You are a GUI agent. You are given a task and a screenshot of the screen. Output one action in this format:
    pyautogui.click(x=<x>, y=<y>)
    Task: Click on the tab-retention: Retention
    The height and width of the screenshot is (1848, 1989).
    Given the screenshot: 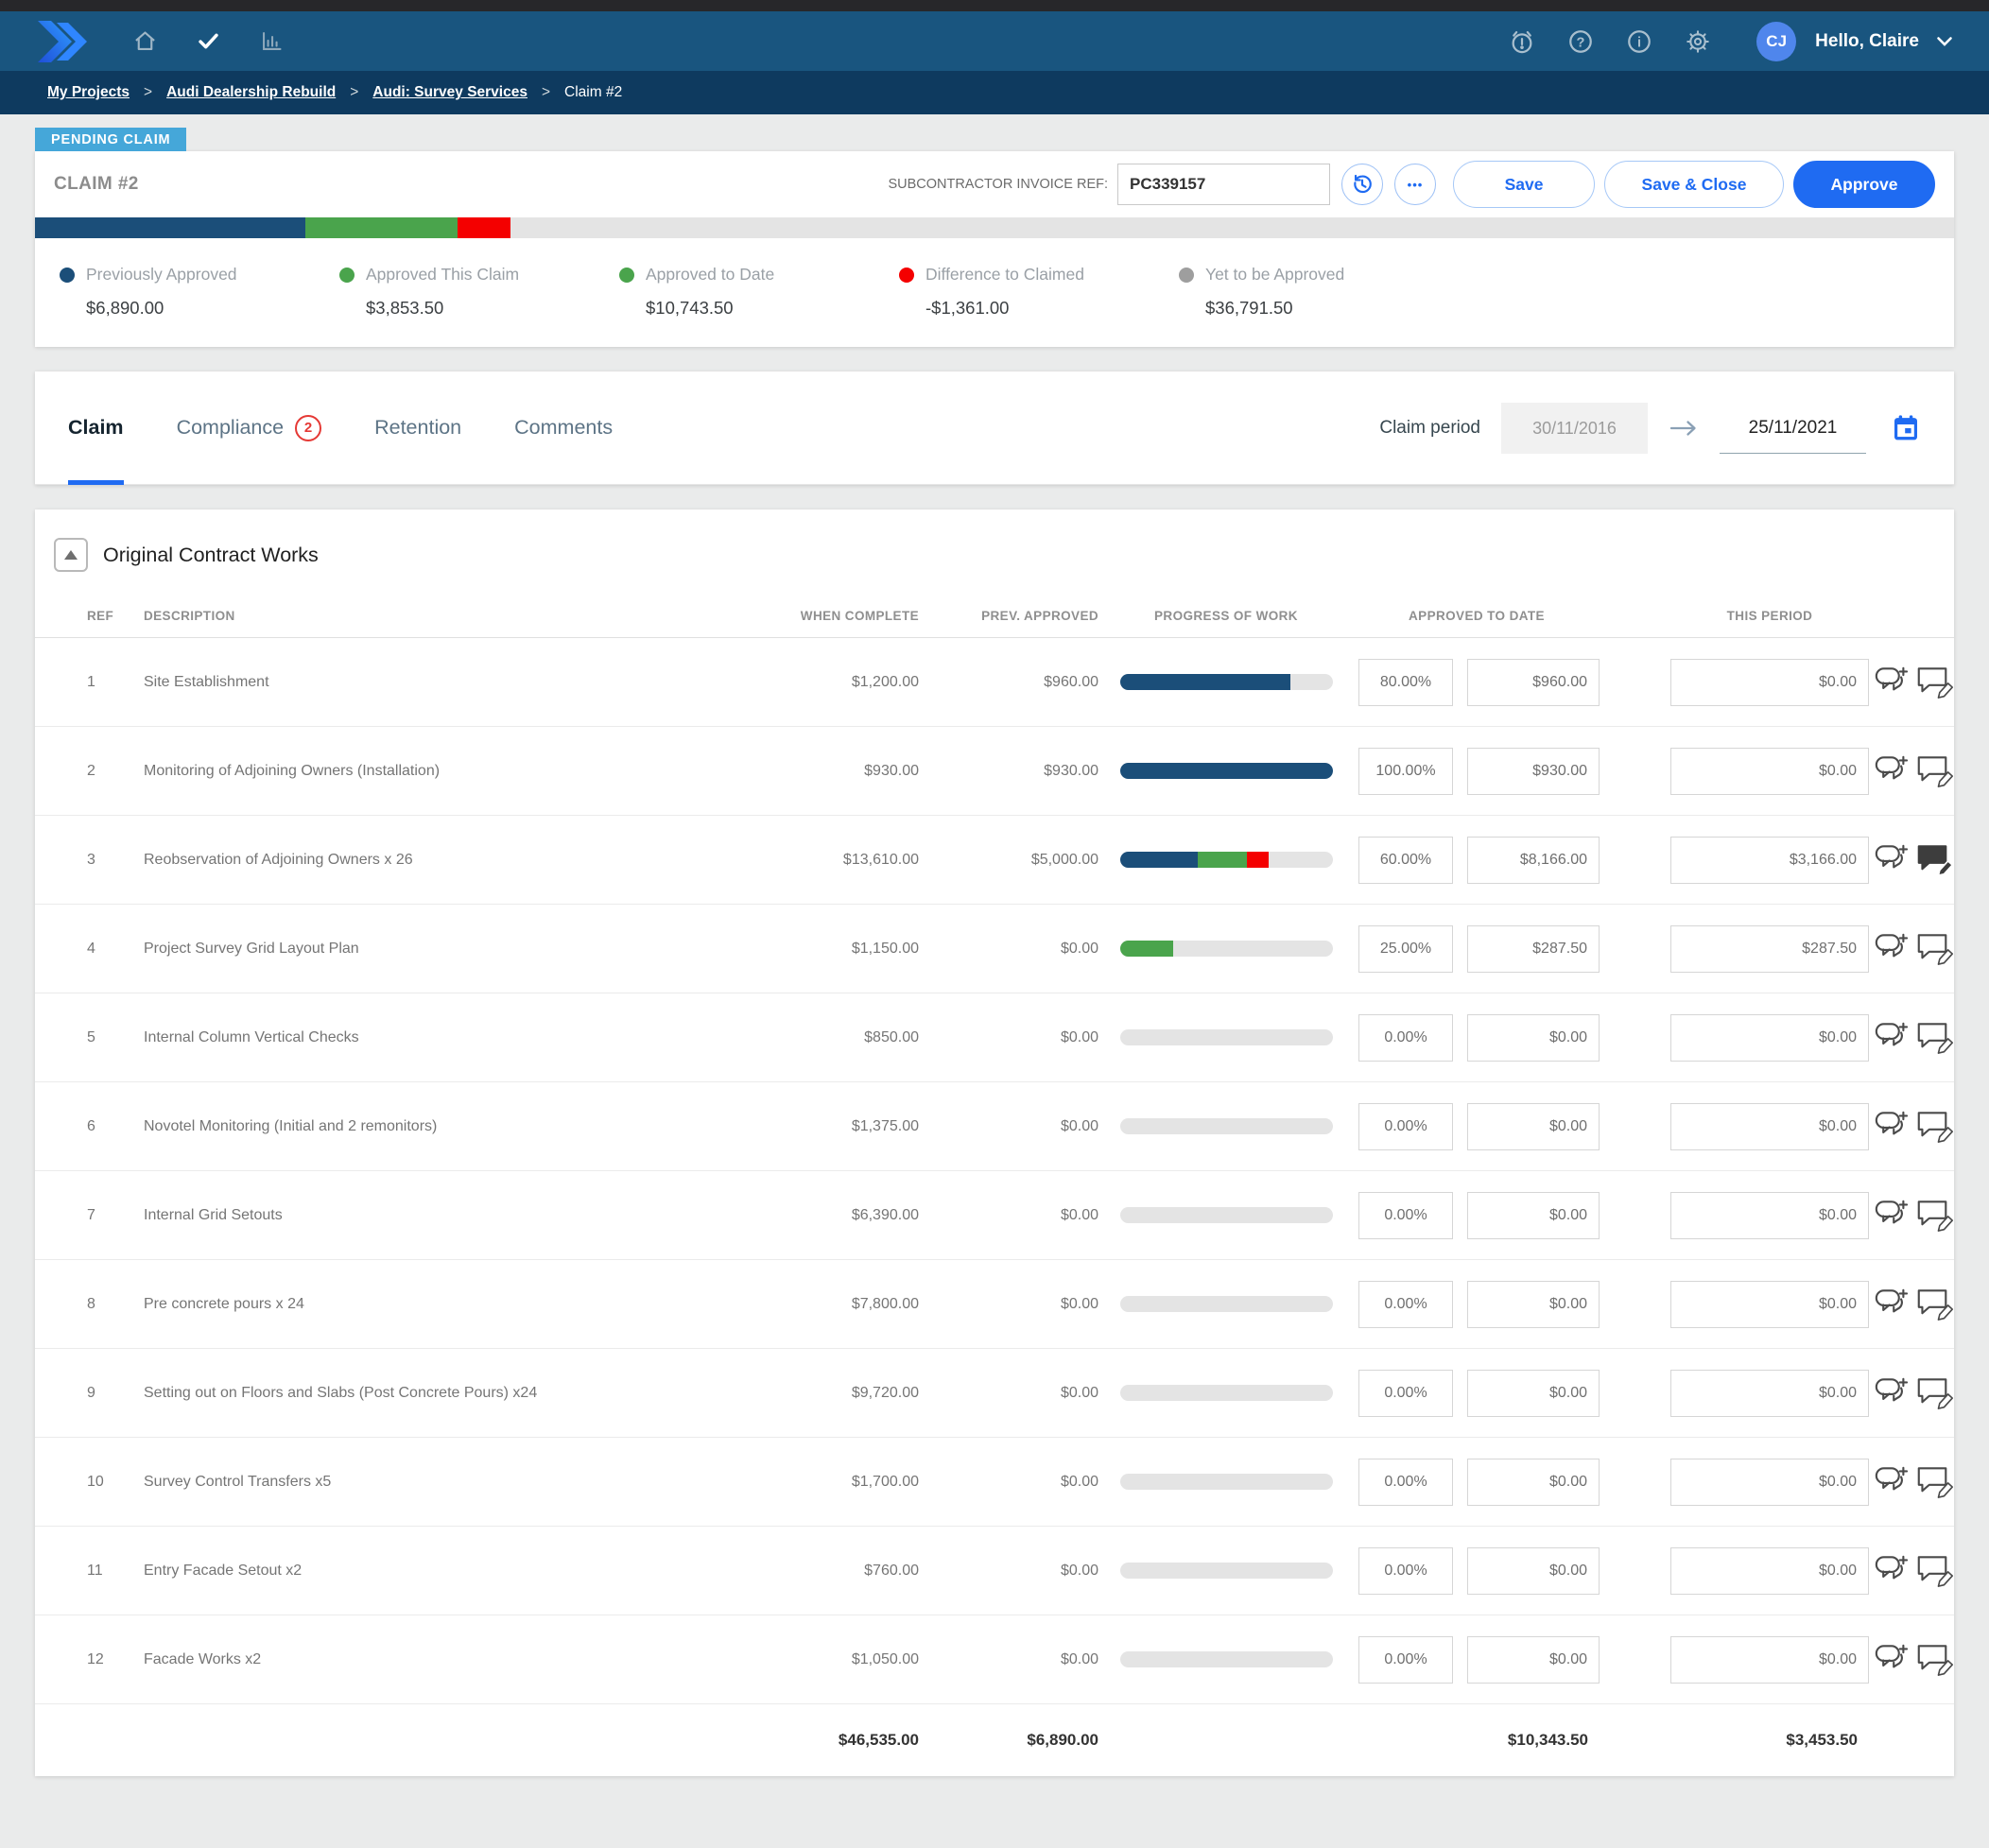 What is the action you would take?
    pyautogui.click(x=417, y=428)
    